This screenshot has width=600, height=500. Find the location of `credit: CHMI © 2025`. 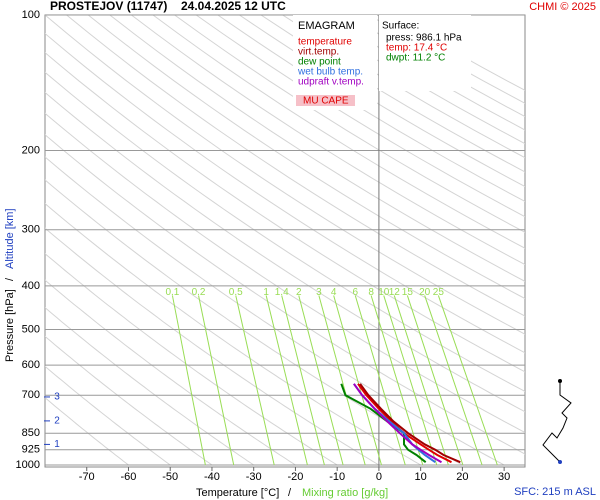

credit: CHMI © 2025 is located at coordinates (562, 7).